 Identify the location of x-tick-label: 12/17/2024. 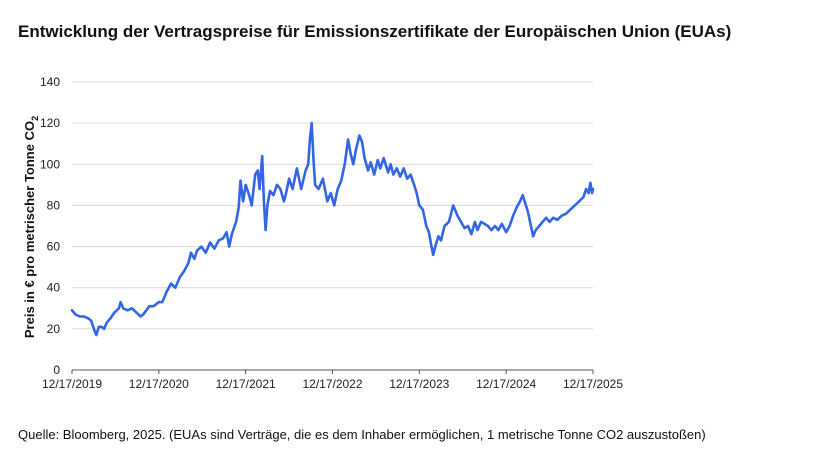
(506, 384).